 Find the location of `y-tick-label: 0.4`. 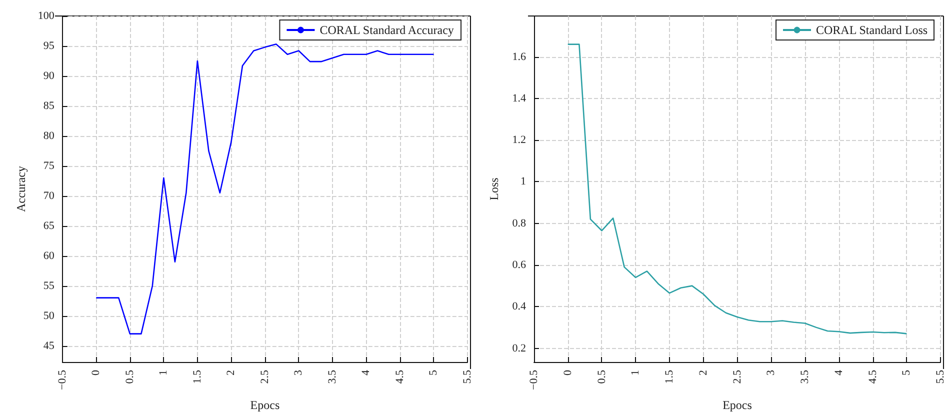

y-tick-label: 0.4 is located at coordinates (519, 306).